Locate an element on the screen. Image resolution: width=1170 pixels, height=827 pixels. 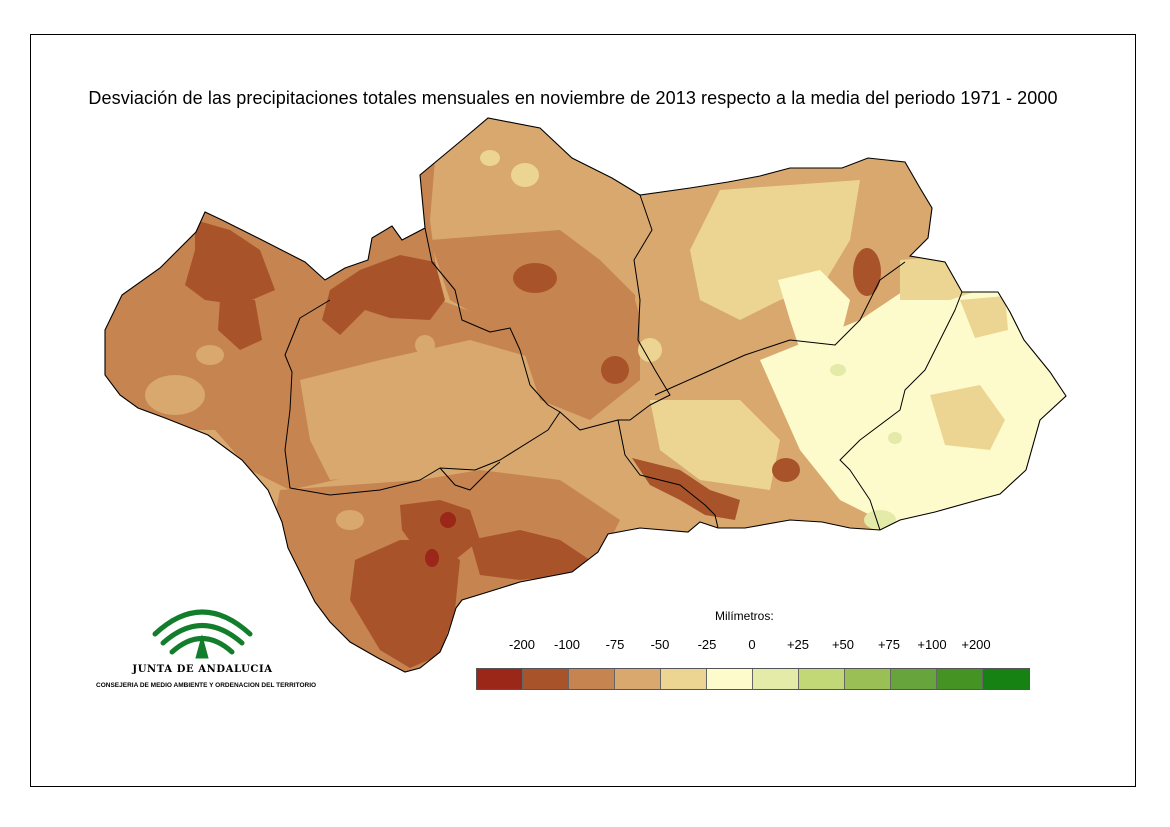
legend-tick: +25 is located at coordinates (798, 644).